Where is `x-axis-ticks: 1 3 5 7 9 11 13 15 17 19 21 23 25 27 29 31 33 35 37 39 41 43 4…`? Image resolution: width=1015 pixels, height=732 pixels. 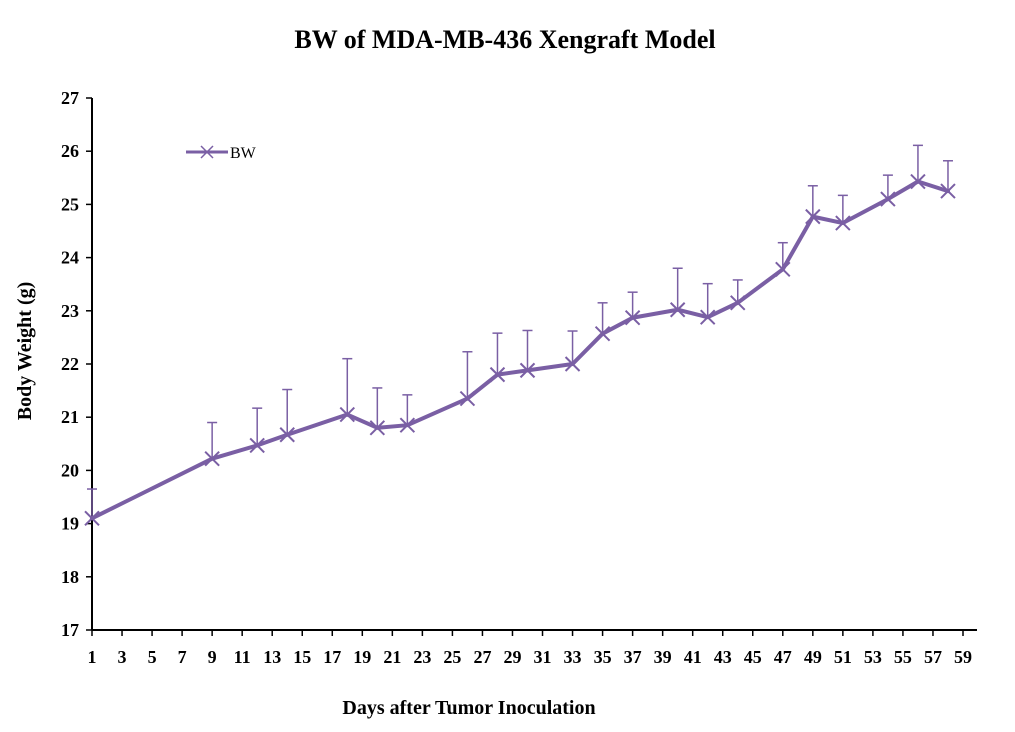 x-axis-ticks: 1 3 5 7 9 11 13 15 17 19 21 23 25 27 29 31 33 35 37 39 41 43 4… is located at coordinates (530, 648).